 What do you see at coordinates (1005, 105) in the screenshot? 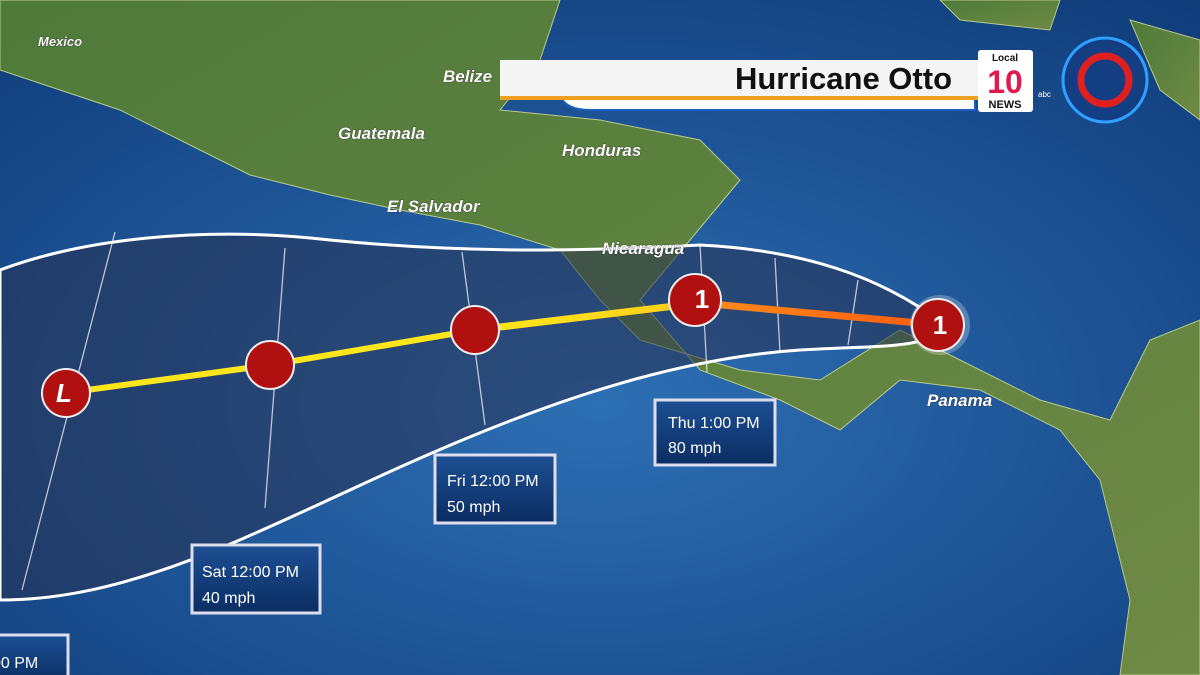
I see `logo-bottom: NEWS` at bounding box center [1005, 105].